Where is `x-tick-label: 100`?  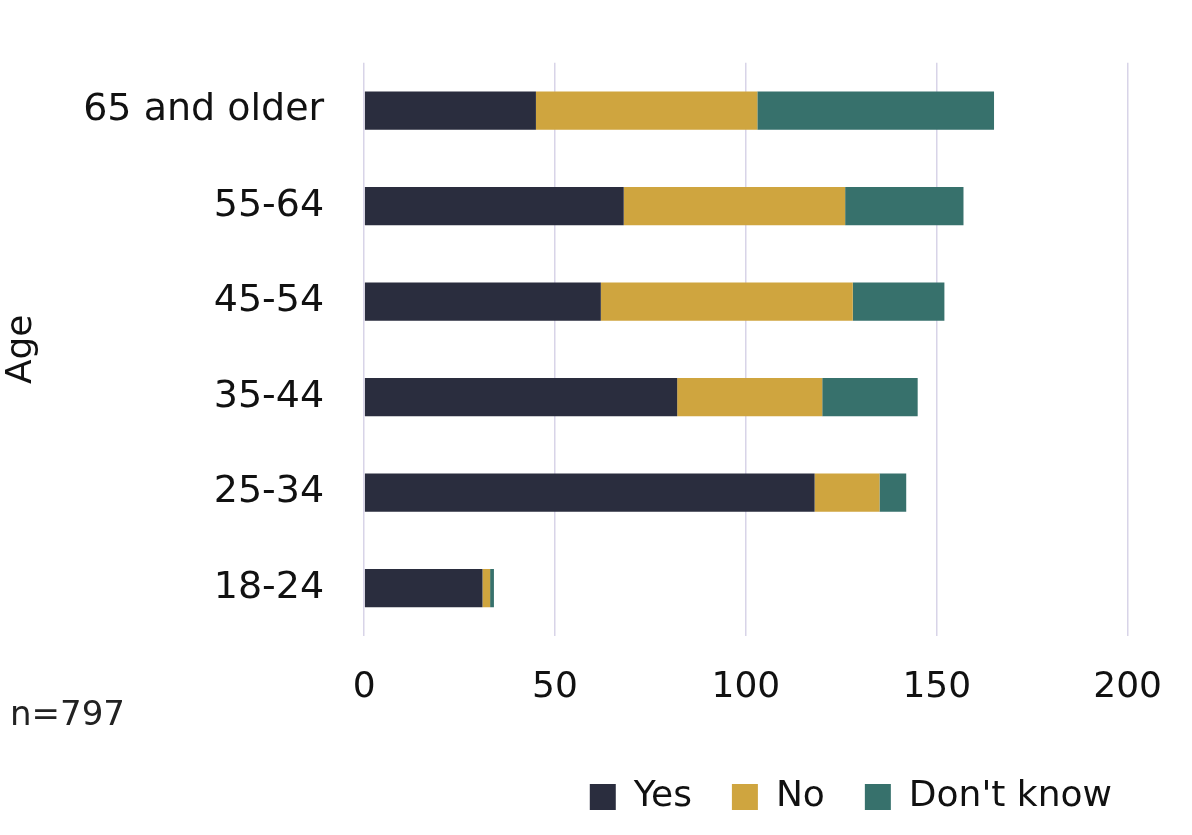
x-tick-label: 100 is located at coordinates (746, 684).